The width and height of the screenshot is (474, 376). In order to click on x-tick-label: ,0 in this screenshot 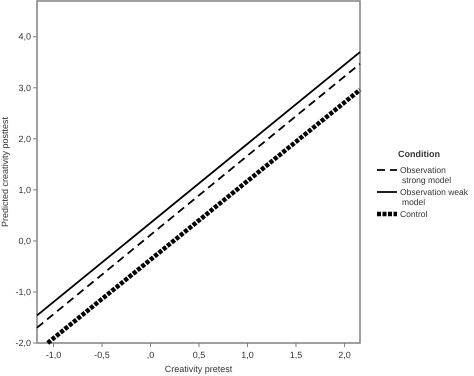, I will do `click(150, 355)`.